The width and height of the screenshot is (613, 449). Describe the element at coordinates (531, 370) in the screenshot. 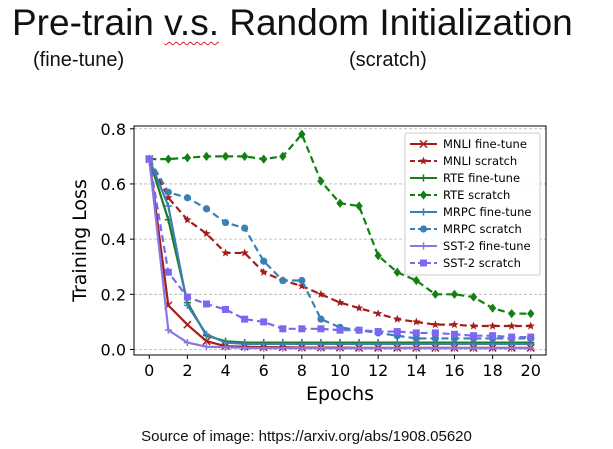

I see `x-tick-label: 20` at that location.